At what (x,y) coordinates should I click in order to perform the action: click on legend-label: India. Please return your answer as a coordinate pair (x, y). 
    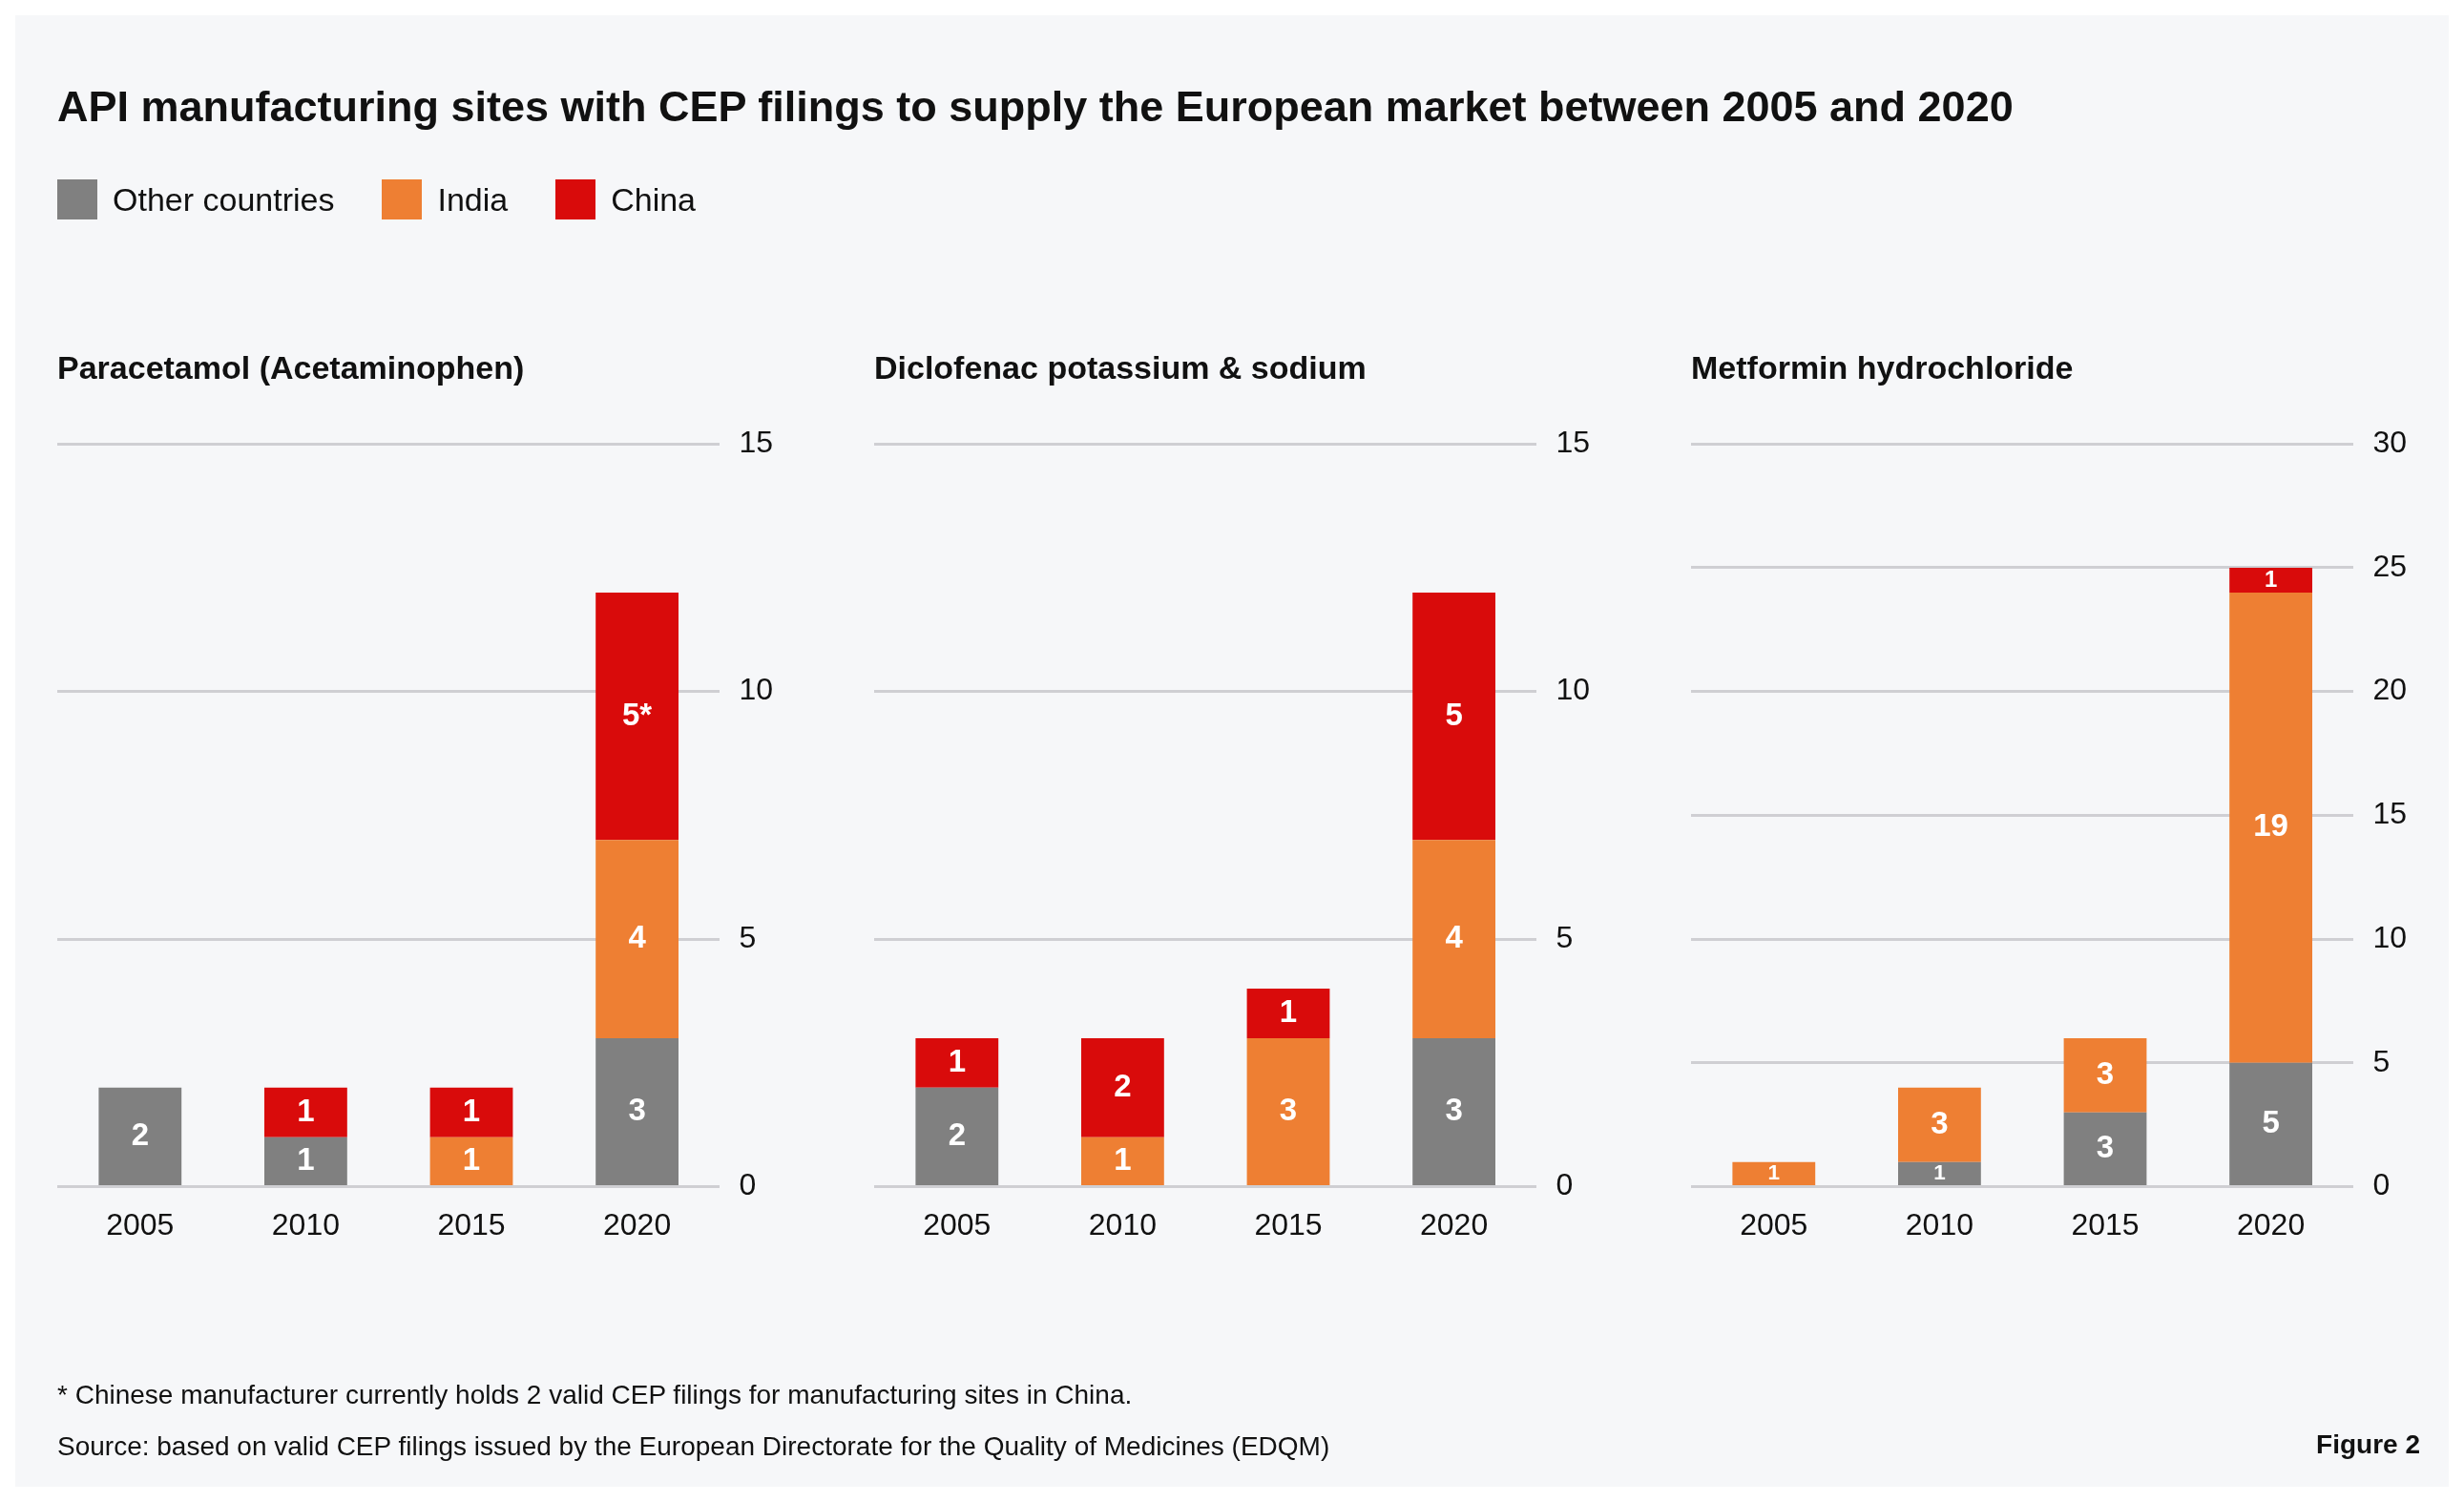
    Looking at the image, I should click on (473, 199).